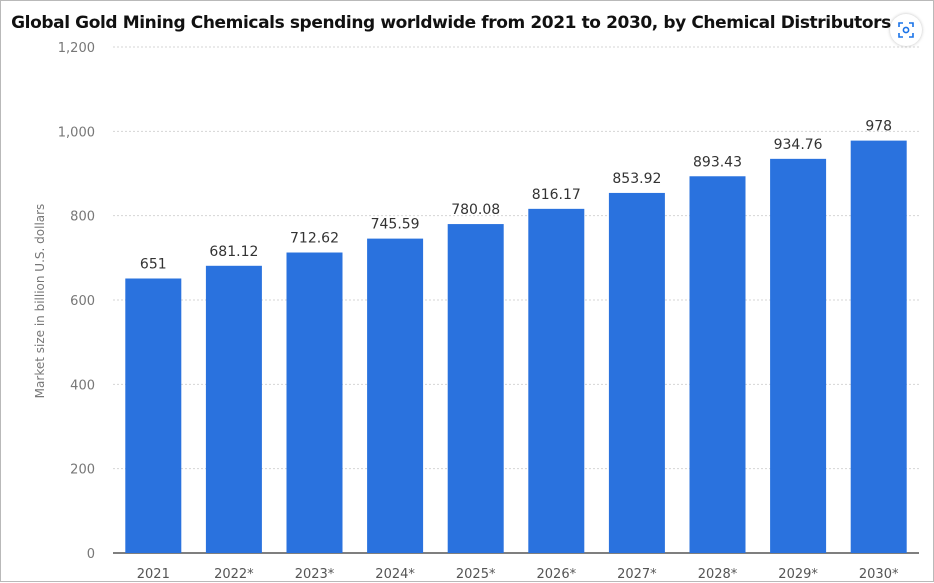 The height and width of the screenshot is (583, 934). What do you see at coordinates (637, 574) in the screenshot?
I see `x-tick-label: 2027*` at bounding box center [637, 574].